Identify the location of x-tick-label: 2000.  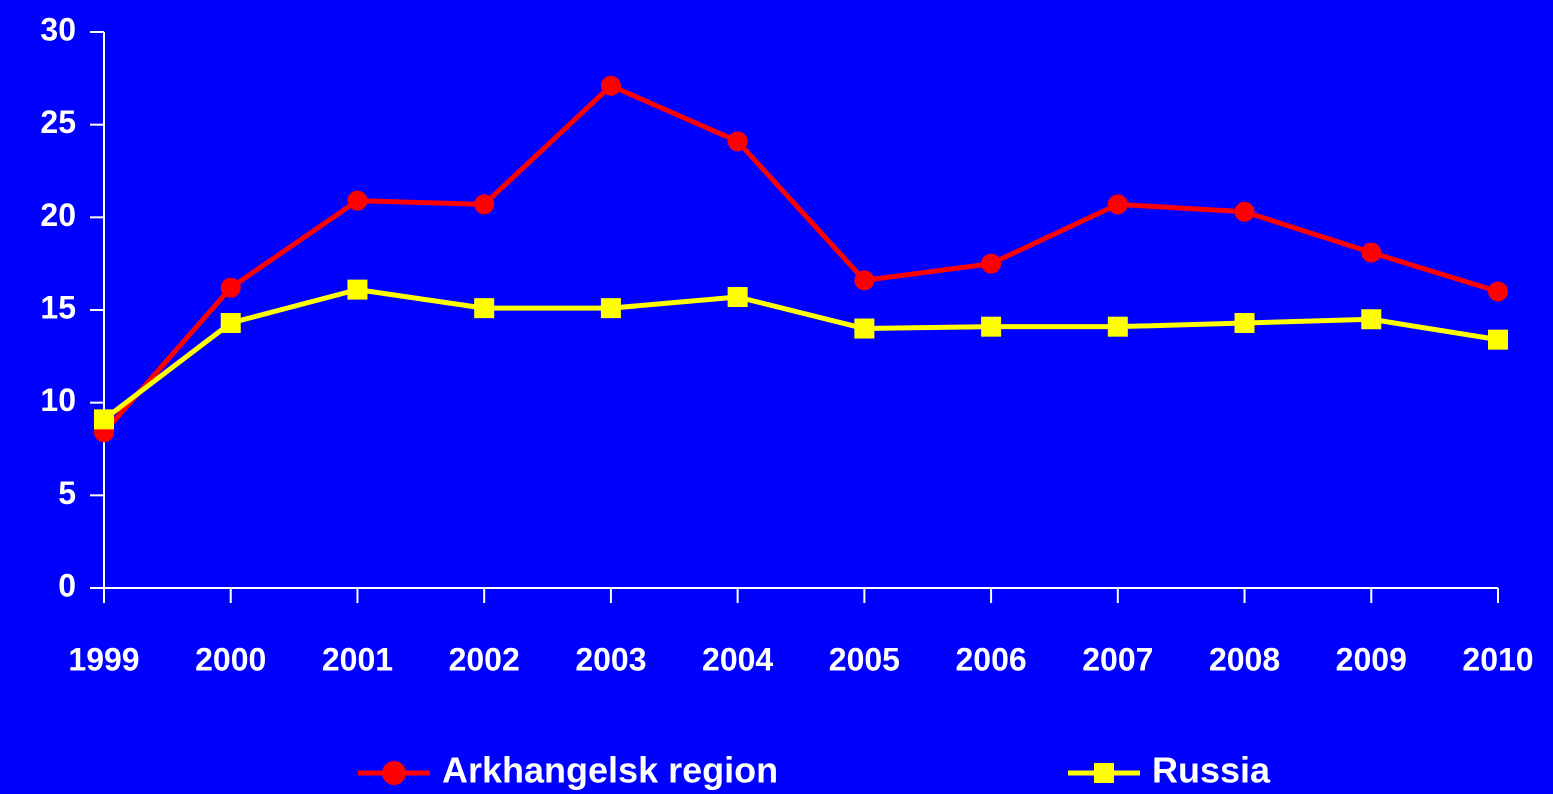
(230, 659).